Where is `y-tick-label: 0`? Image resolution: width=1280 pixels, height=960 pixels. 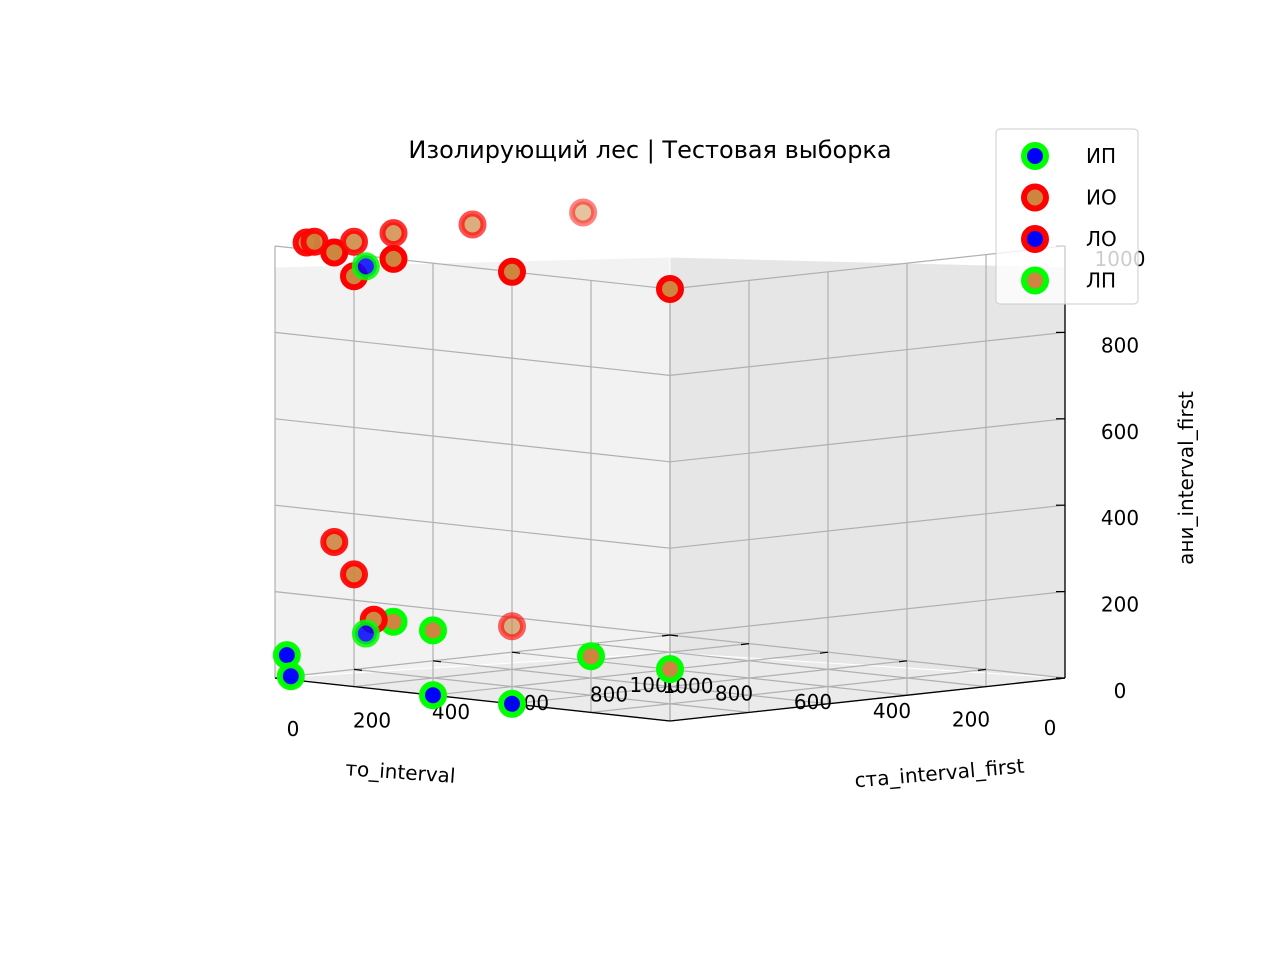 y-tick-label: 0 is located at coordinates (293, 729).